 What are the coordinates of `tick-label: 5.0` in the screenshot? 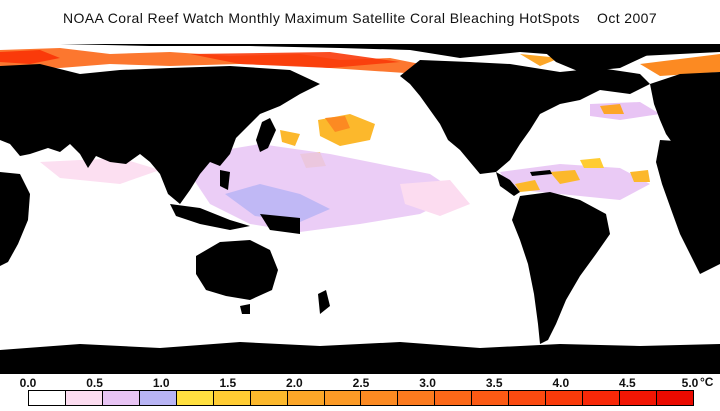 It's located at (690, 383).